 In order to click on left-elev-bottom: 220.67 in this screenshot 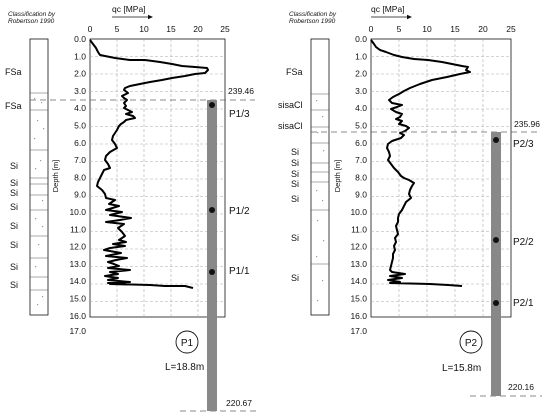, I will do `click(239, 403)`.